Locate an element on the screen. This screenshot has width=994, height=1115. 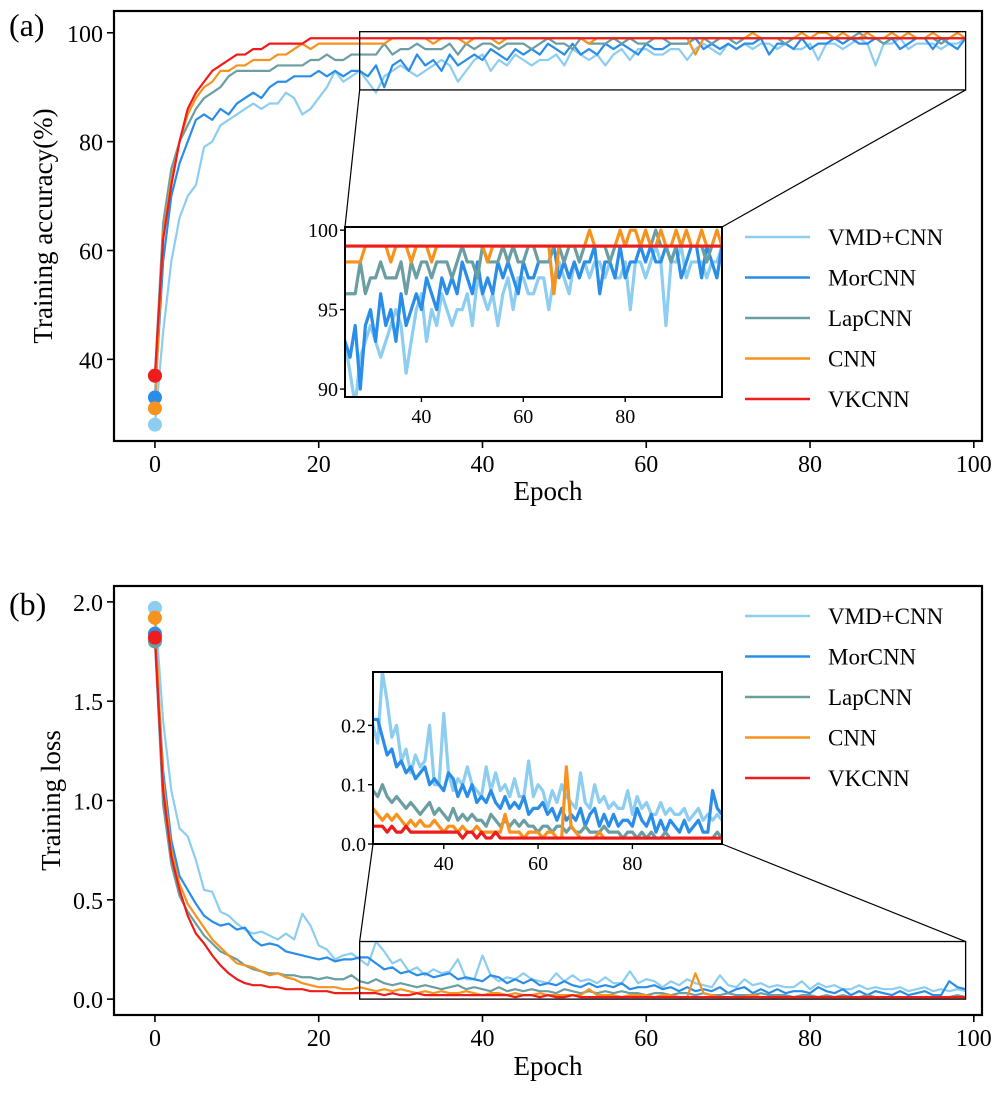
y-axis-title: Training loss is located at coordinates (51, 800).